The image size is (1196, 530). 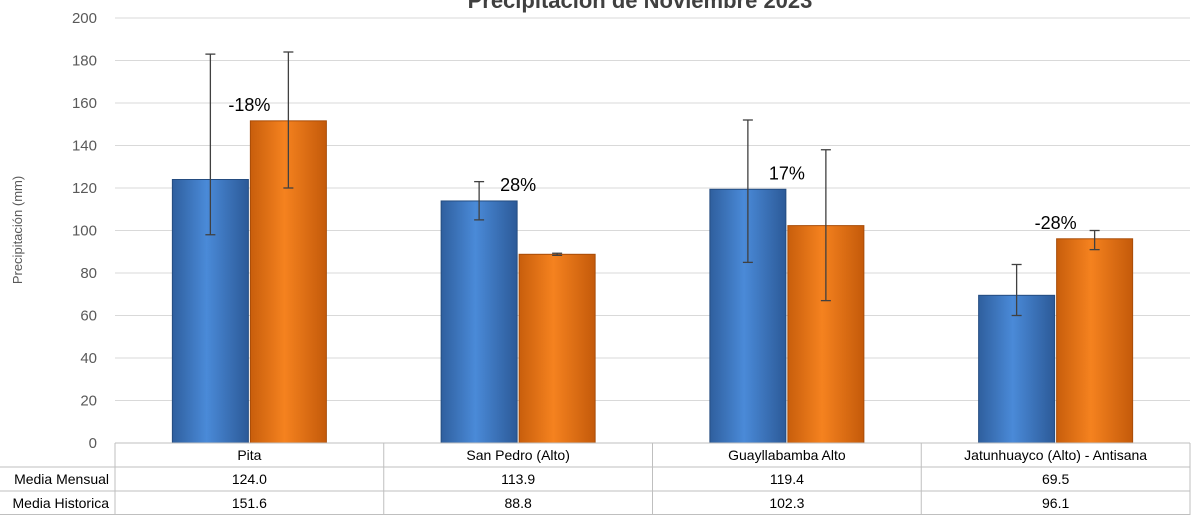 I want to click on category-label: San Pedro (Alto), so click(x=518, y=455).